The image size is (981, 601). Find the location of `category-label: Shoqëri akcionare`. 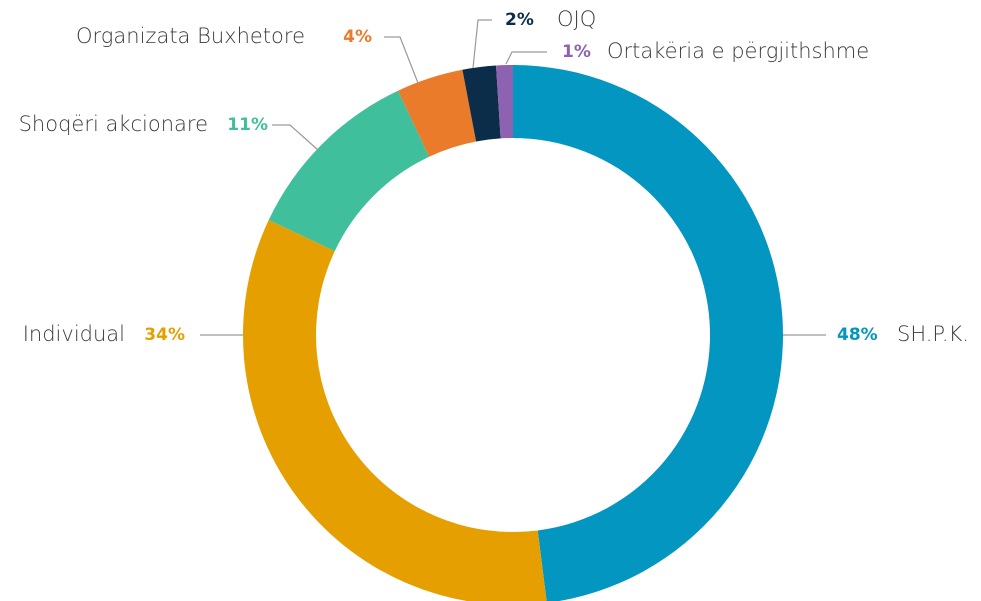

category-label: Shoqëri akcionare is located at coordinates (113, 124).